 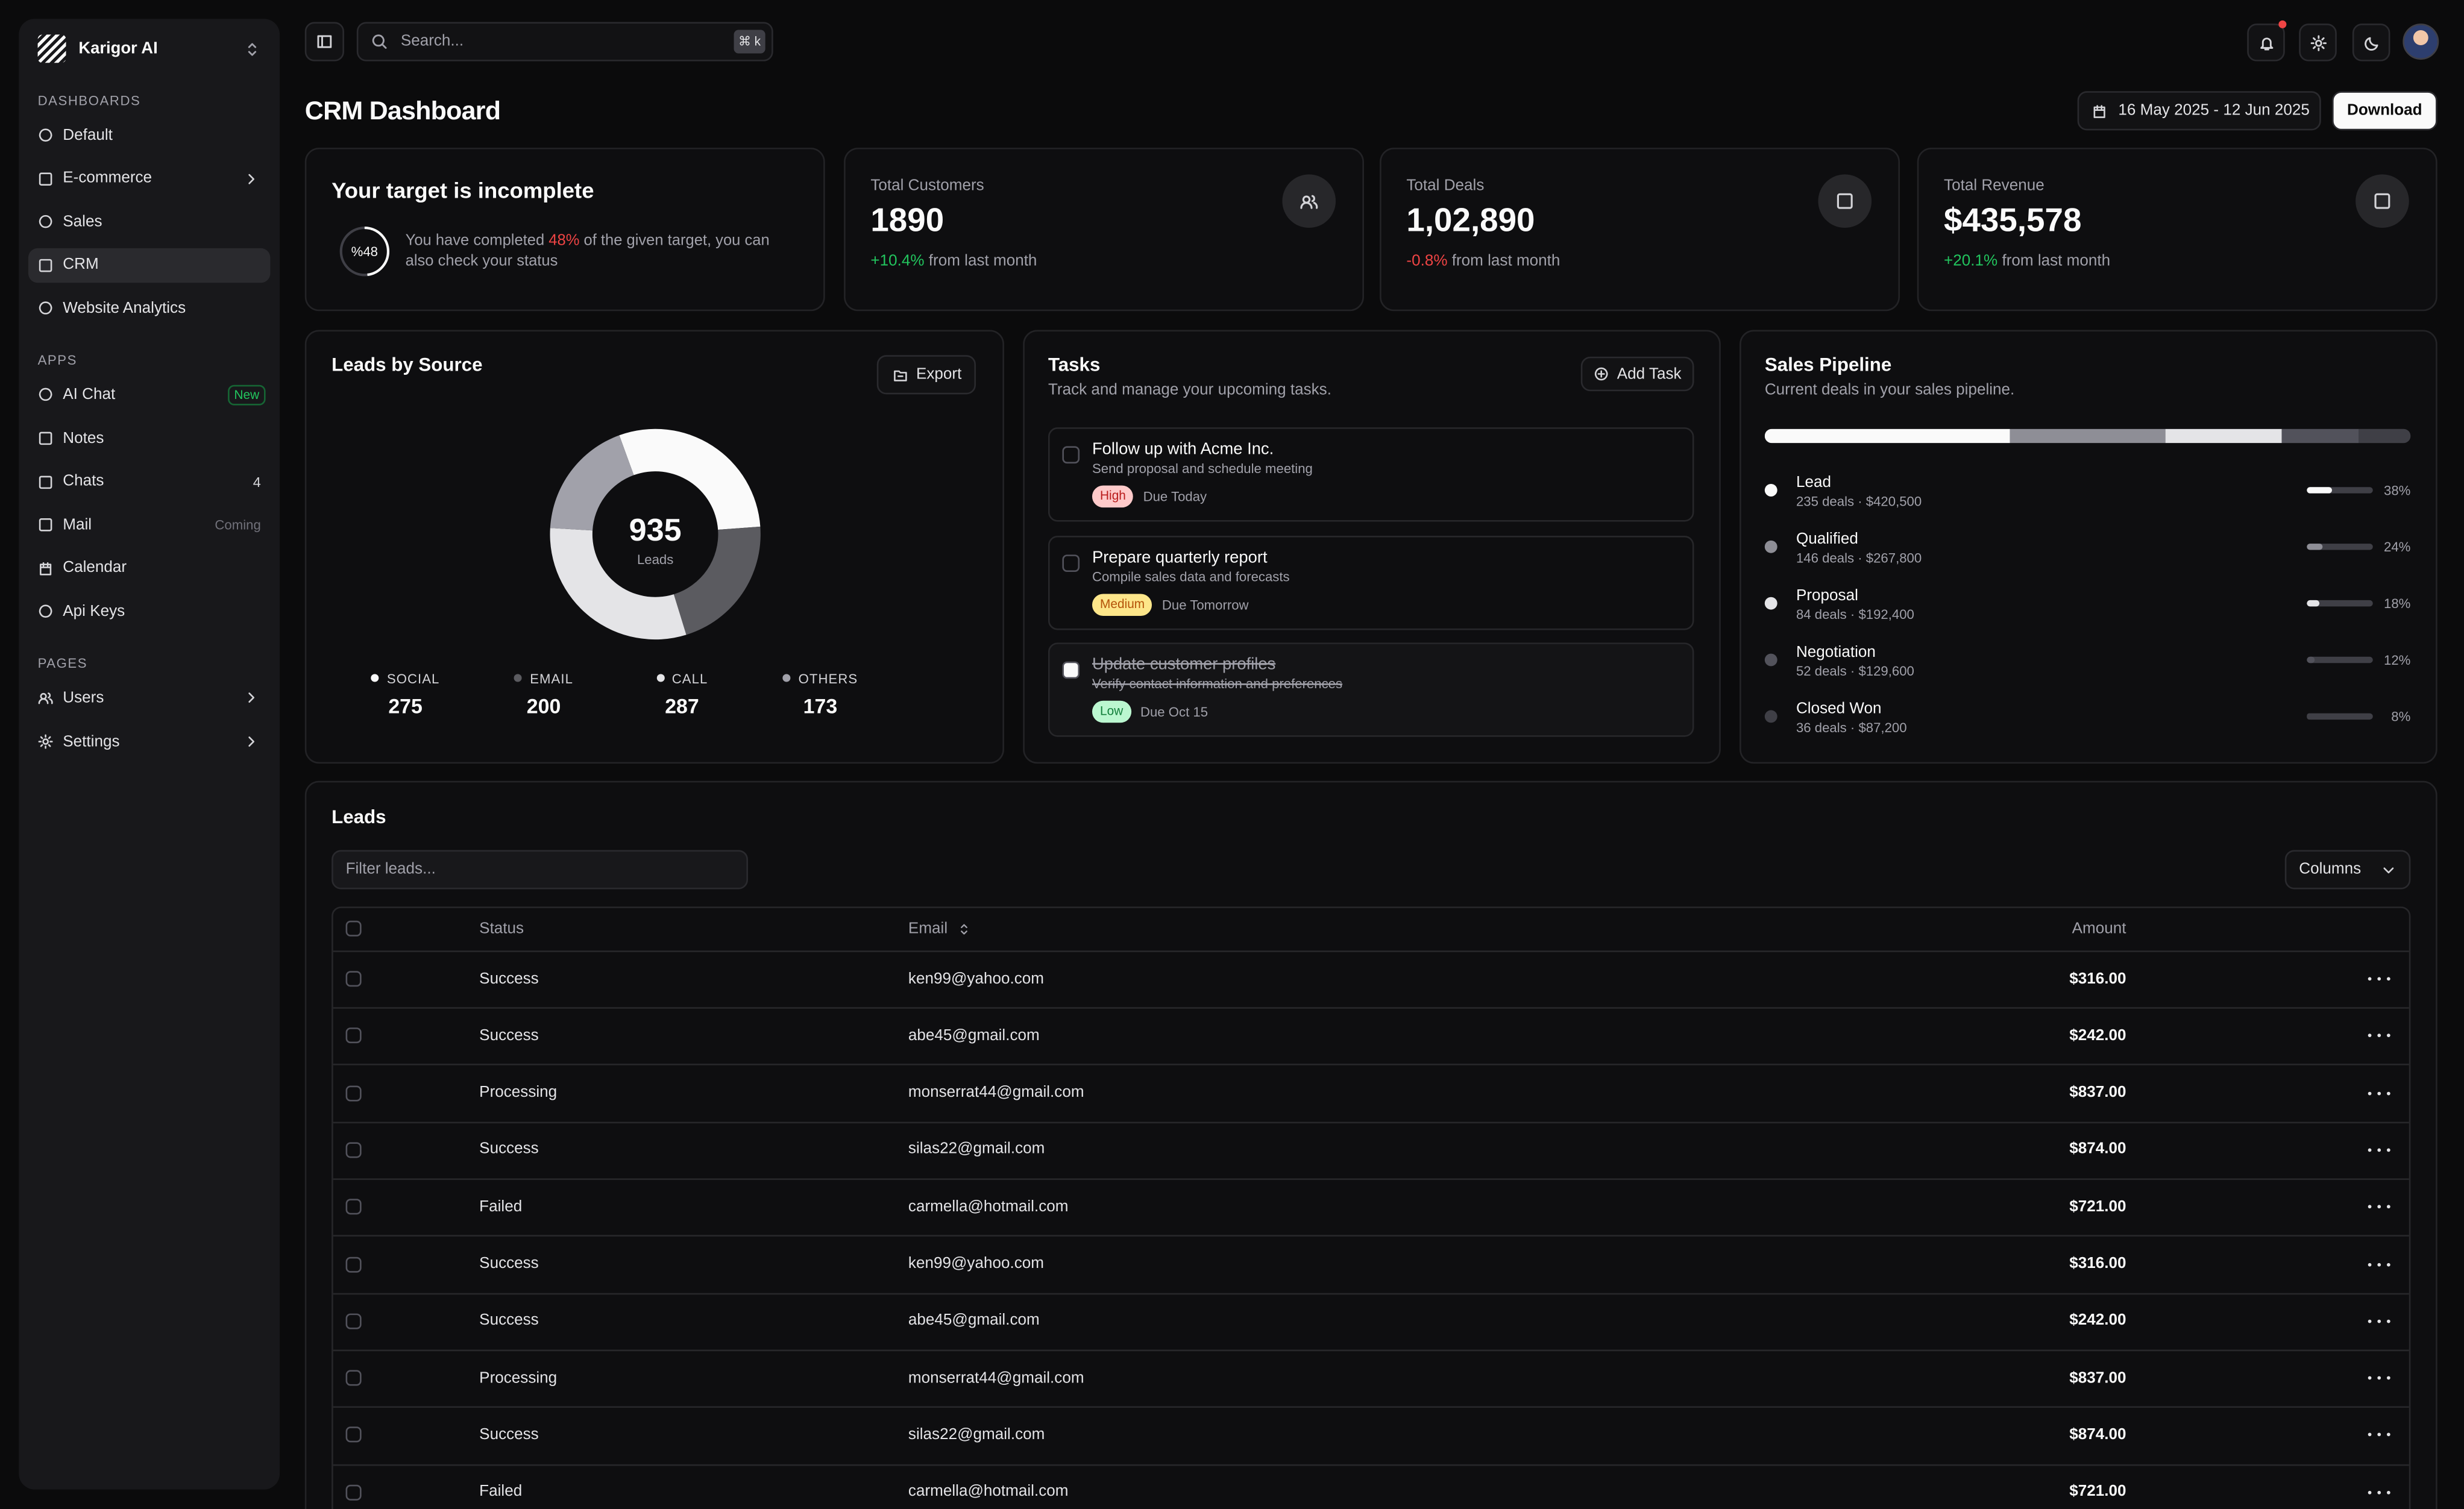 What do you see at coordinates (246, 395) in the screenshot?
I see `nav-badge: New` at bounding box center [246, 395].